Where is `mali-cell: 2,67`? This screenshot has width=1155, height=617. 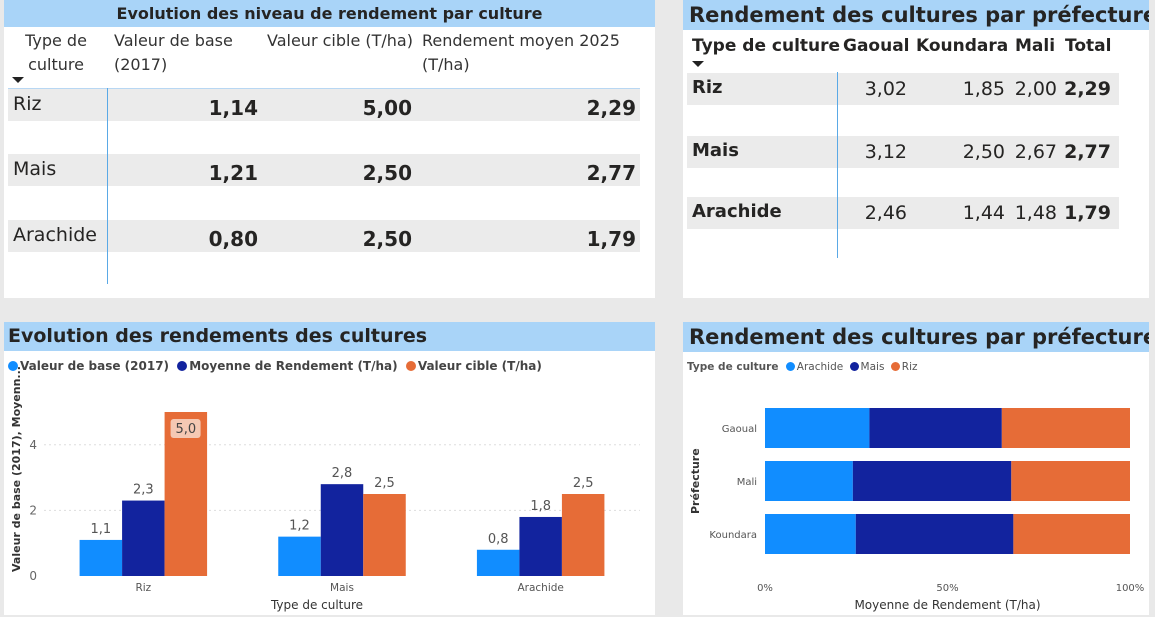
mali-cell: 2,67 is located at coordinates (1035, 152).